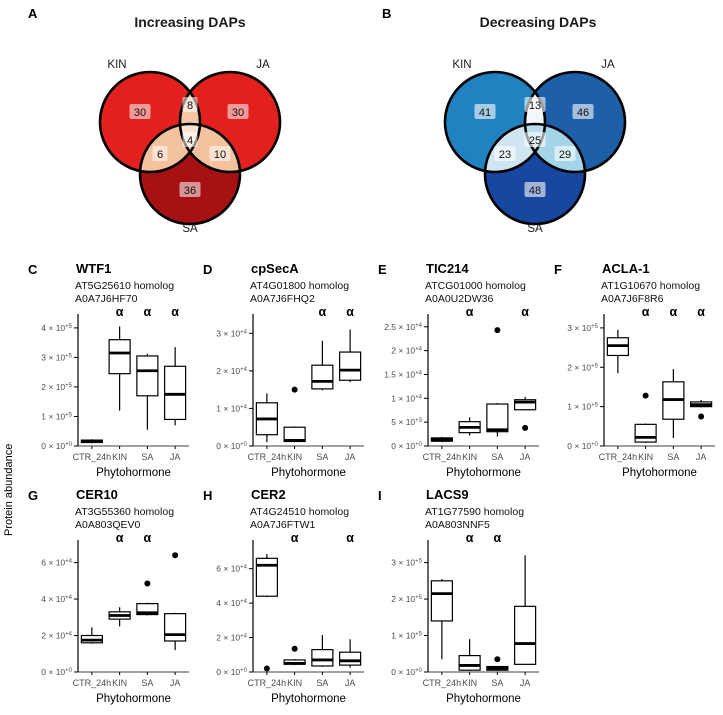  What do you see at coordinates (125, 292) in the screenshot?
I see `panel-subtitle: AT5G25610 homolog A0A7J6HF70` at bounding box center [125, 292].